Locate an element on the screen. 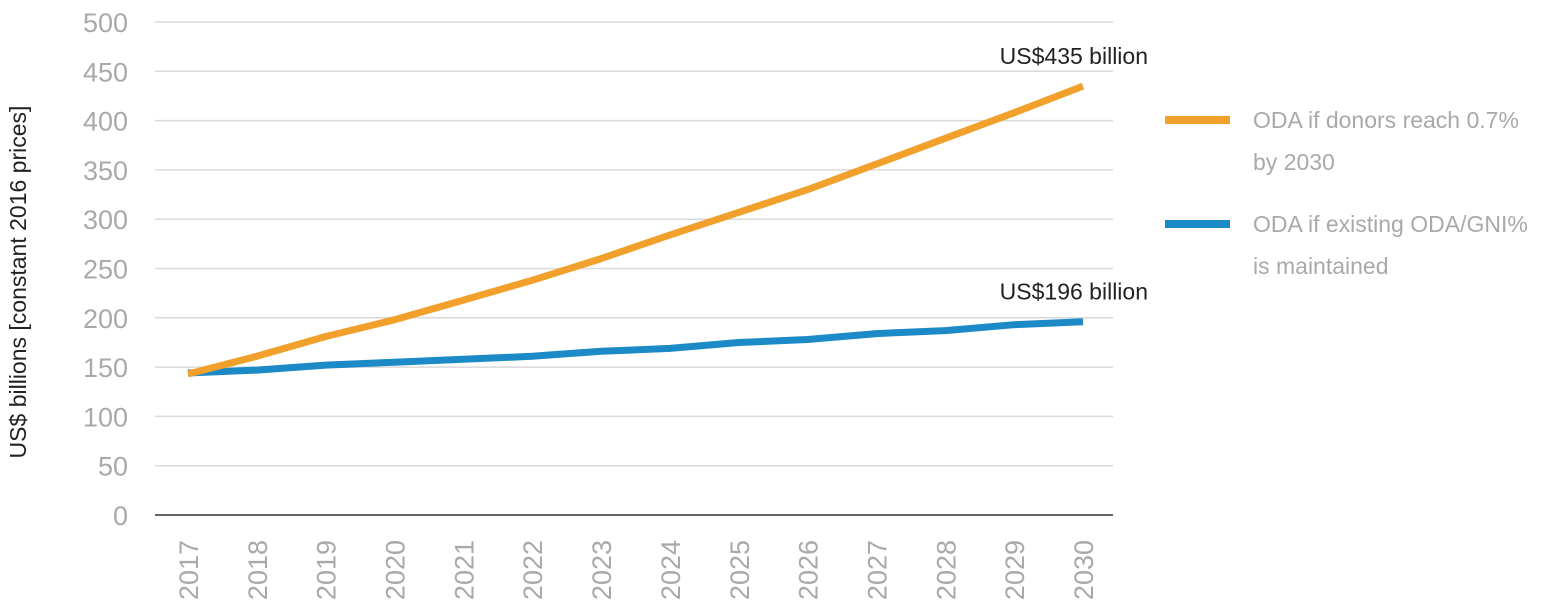  x-tick-label: 2017 is located at coordinates (189, 570).